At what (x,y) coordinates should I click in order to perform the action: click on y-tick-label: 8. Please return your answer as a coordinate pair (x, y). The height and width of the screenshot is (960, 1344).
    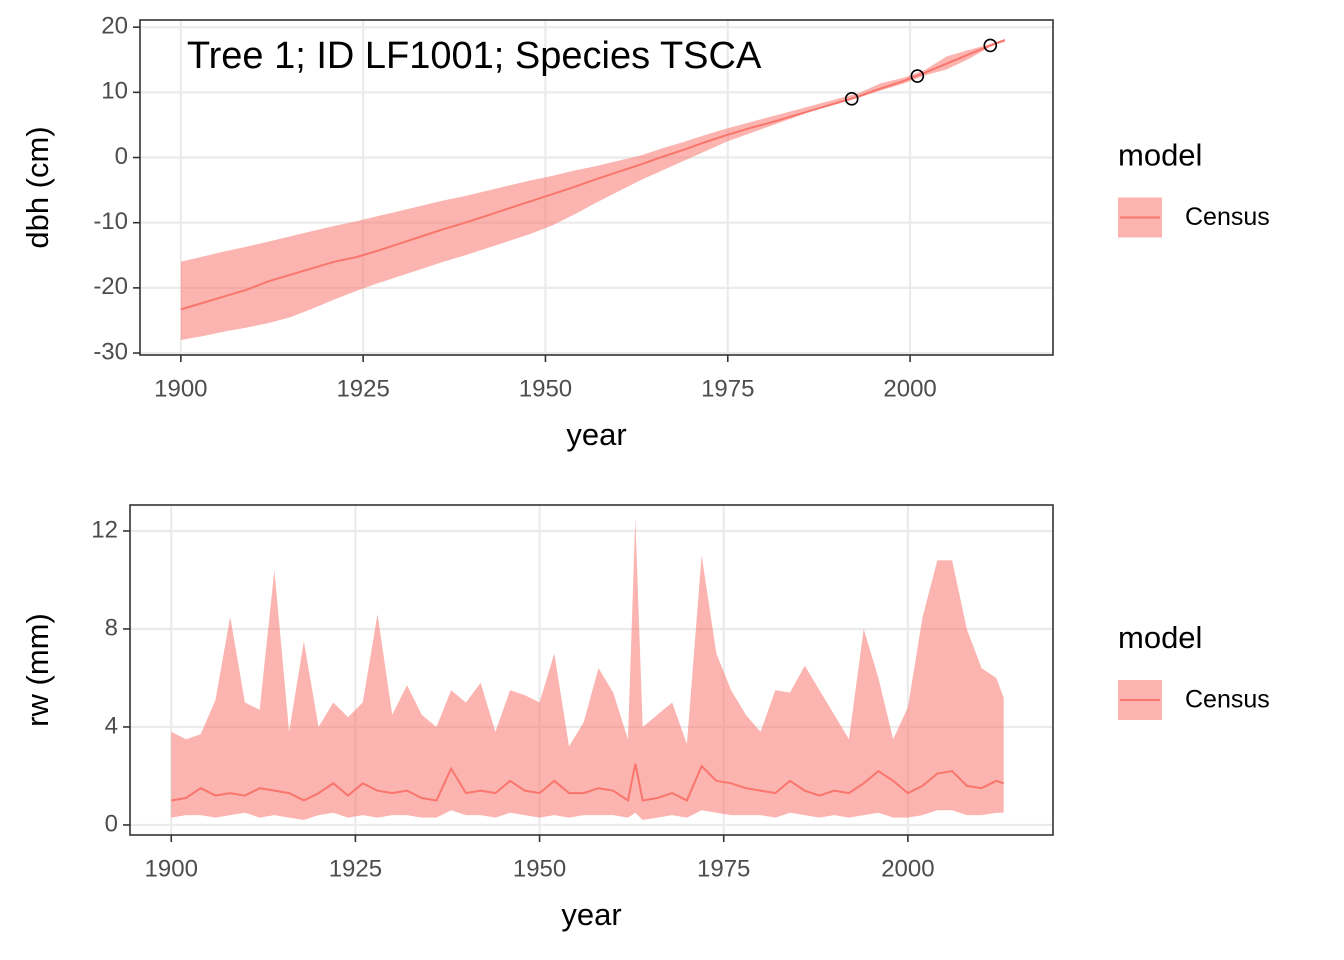
    Looking at the image, I should click on (111, 627).